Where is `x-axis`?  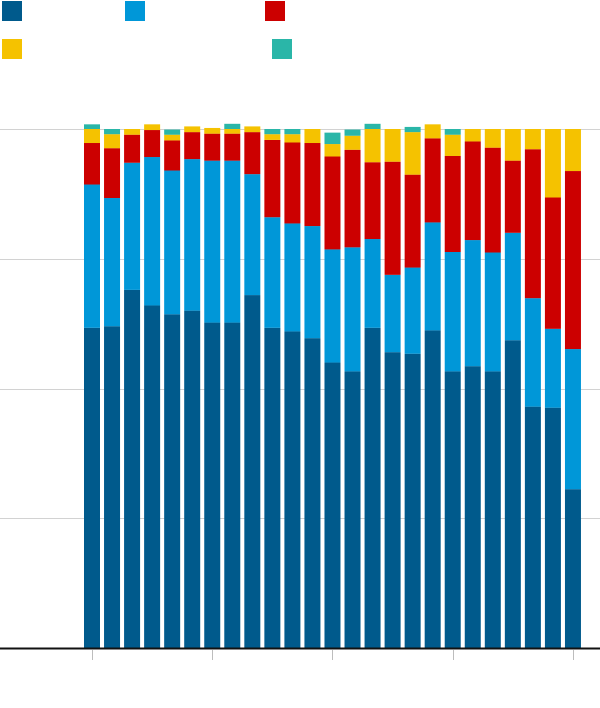
x-axis is located at coordinates (300, 653).